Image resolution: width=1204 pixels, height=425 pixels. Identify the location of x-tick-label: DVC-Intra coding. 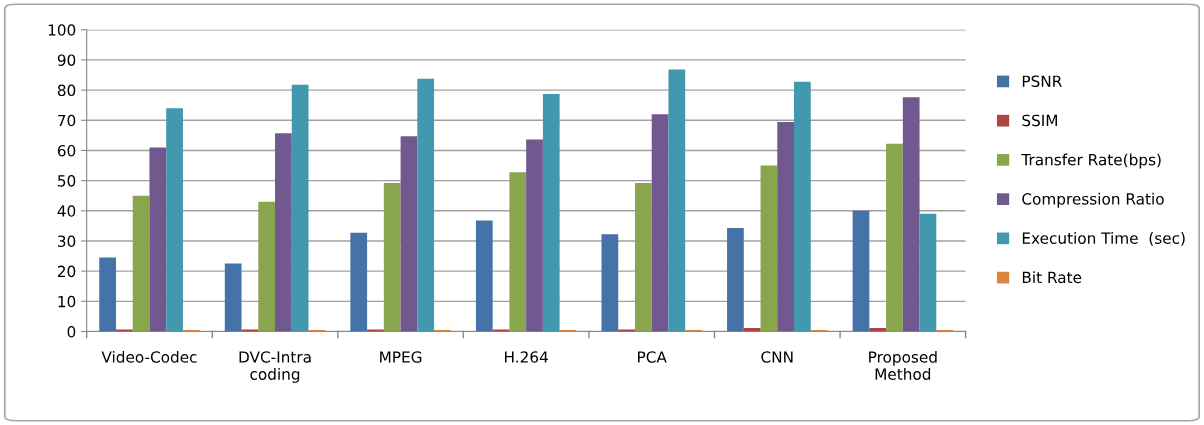
(275, 367).